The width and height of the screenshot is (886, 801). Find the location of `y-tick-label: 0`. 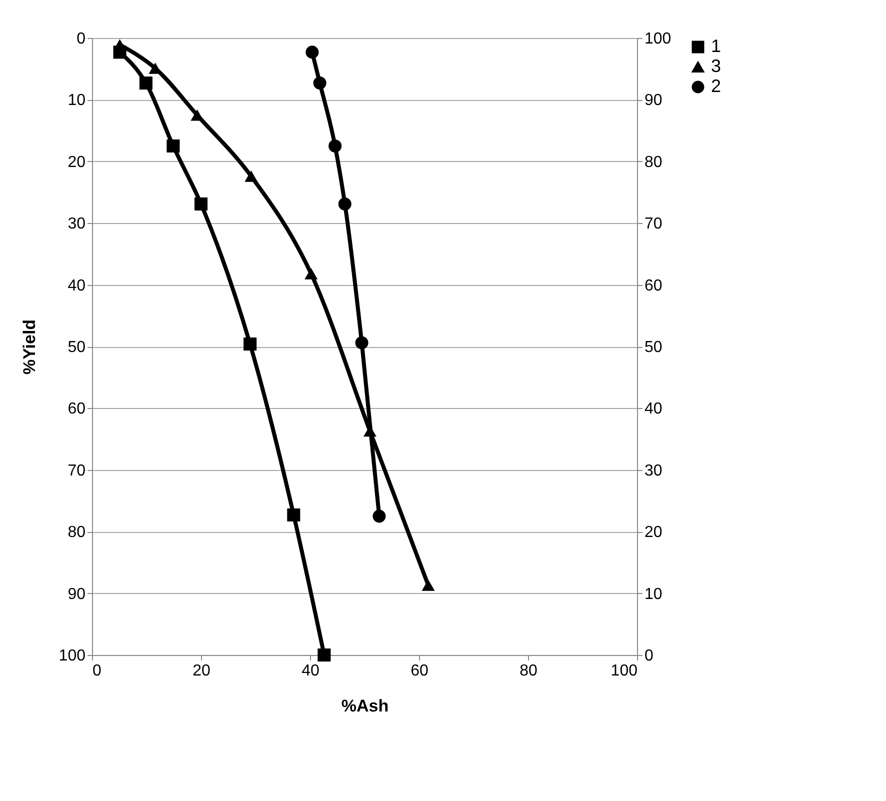

y-tick-label: 0 is located at coordinates (81, 39).